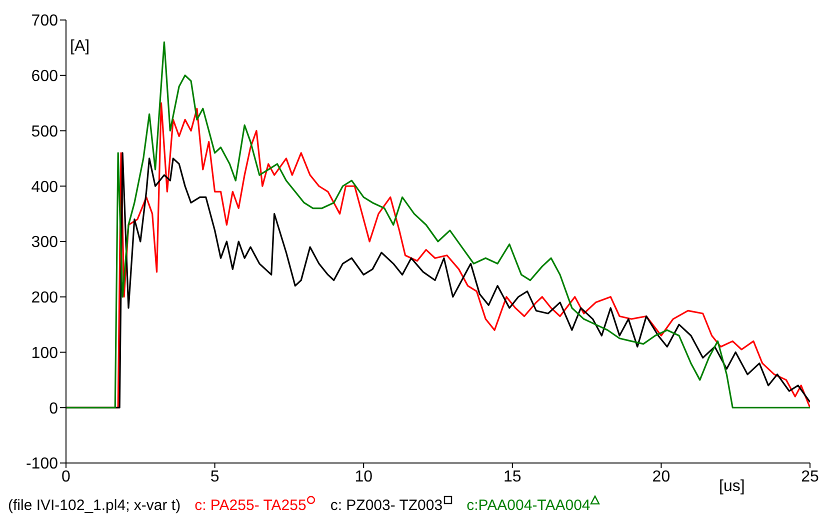  Describe the element at coordinates (44, 21) in the screenshot. I see `y-tick-label: 700` at that location.